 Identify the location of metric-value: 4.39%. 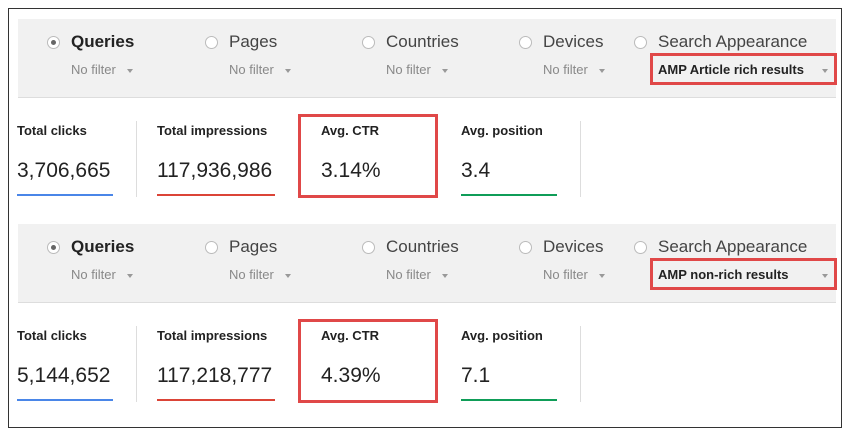
(351, 375).